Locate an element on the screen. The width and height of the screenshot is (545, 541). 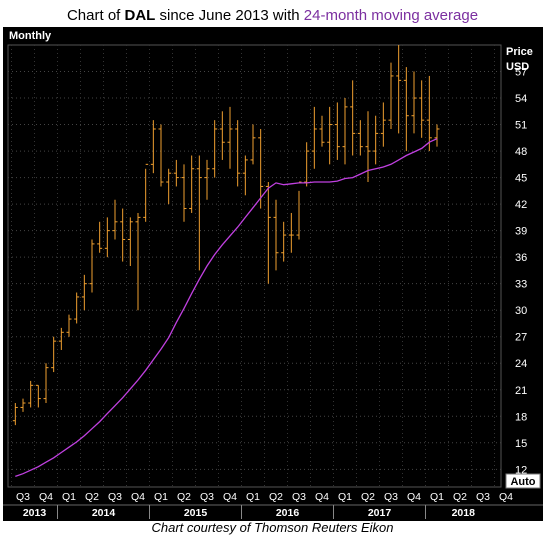
y-tick-label: 33 is located at coordinates (521, 285).